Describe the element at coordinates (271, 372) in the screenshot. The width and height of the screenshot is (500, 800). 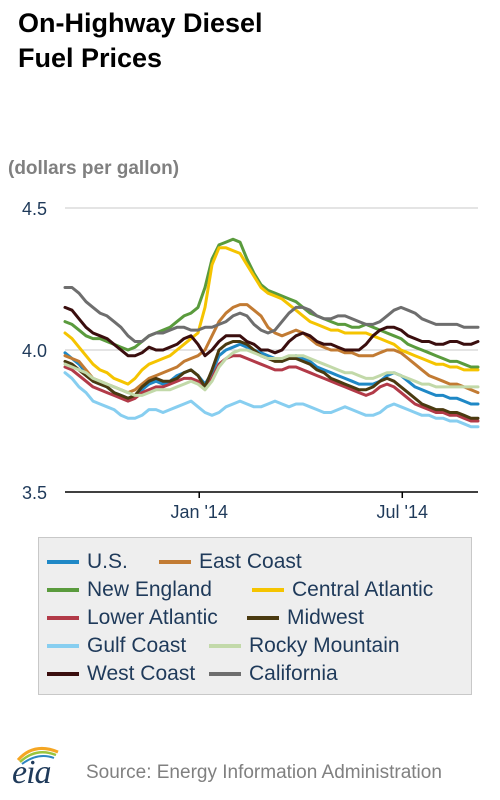
I see `series-line-rocky-mountain` at that location.